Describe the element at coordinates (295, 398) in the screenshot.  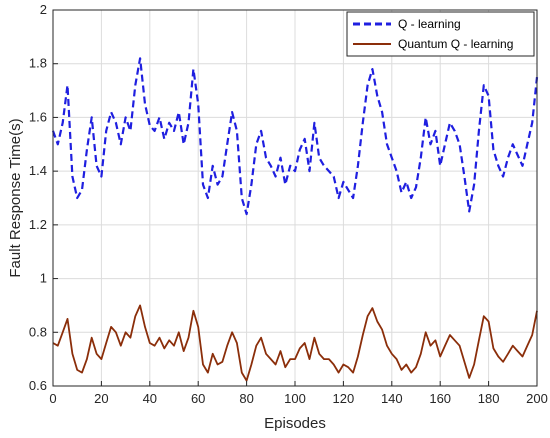
I see `x-tick-label: 100` at that location.